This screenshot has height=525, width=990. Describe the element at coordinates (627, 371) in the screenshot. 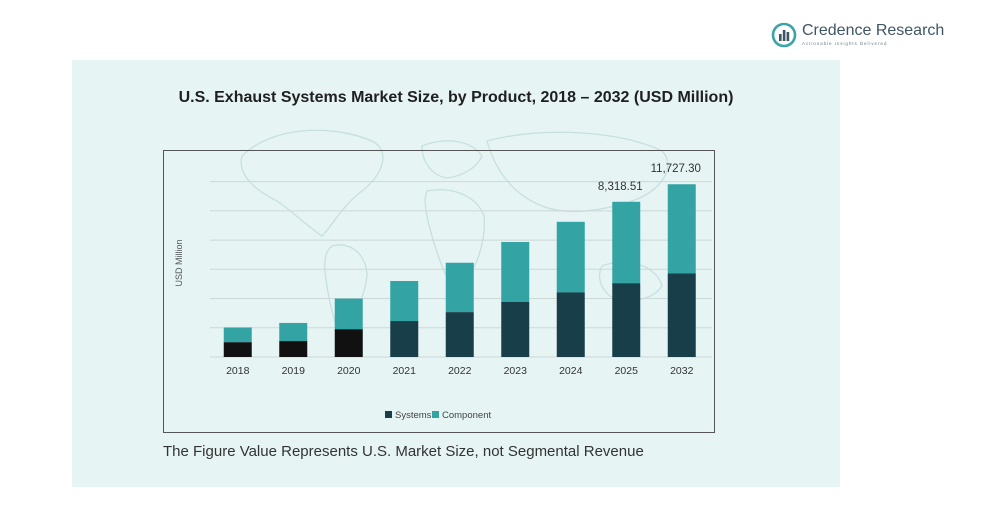

I see `x-tick-label: 2025` at that location.